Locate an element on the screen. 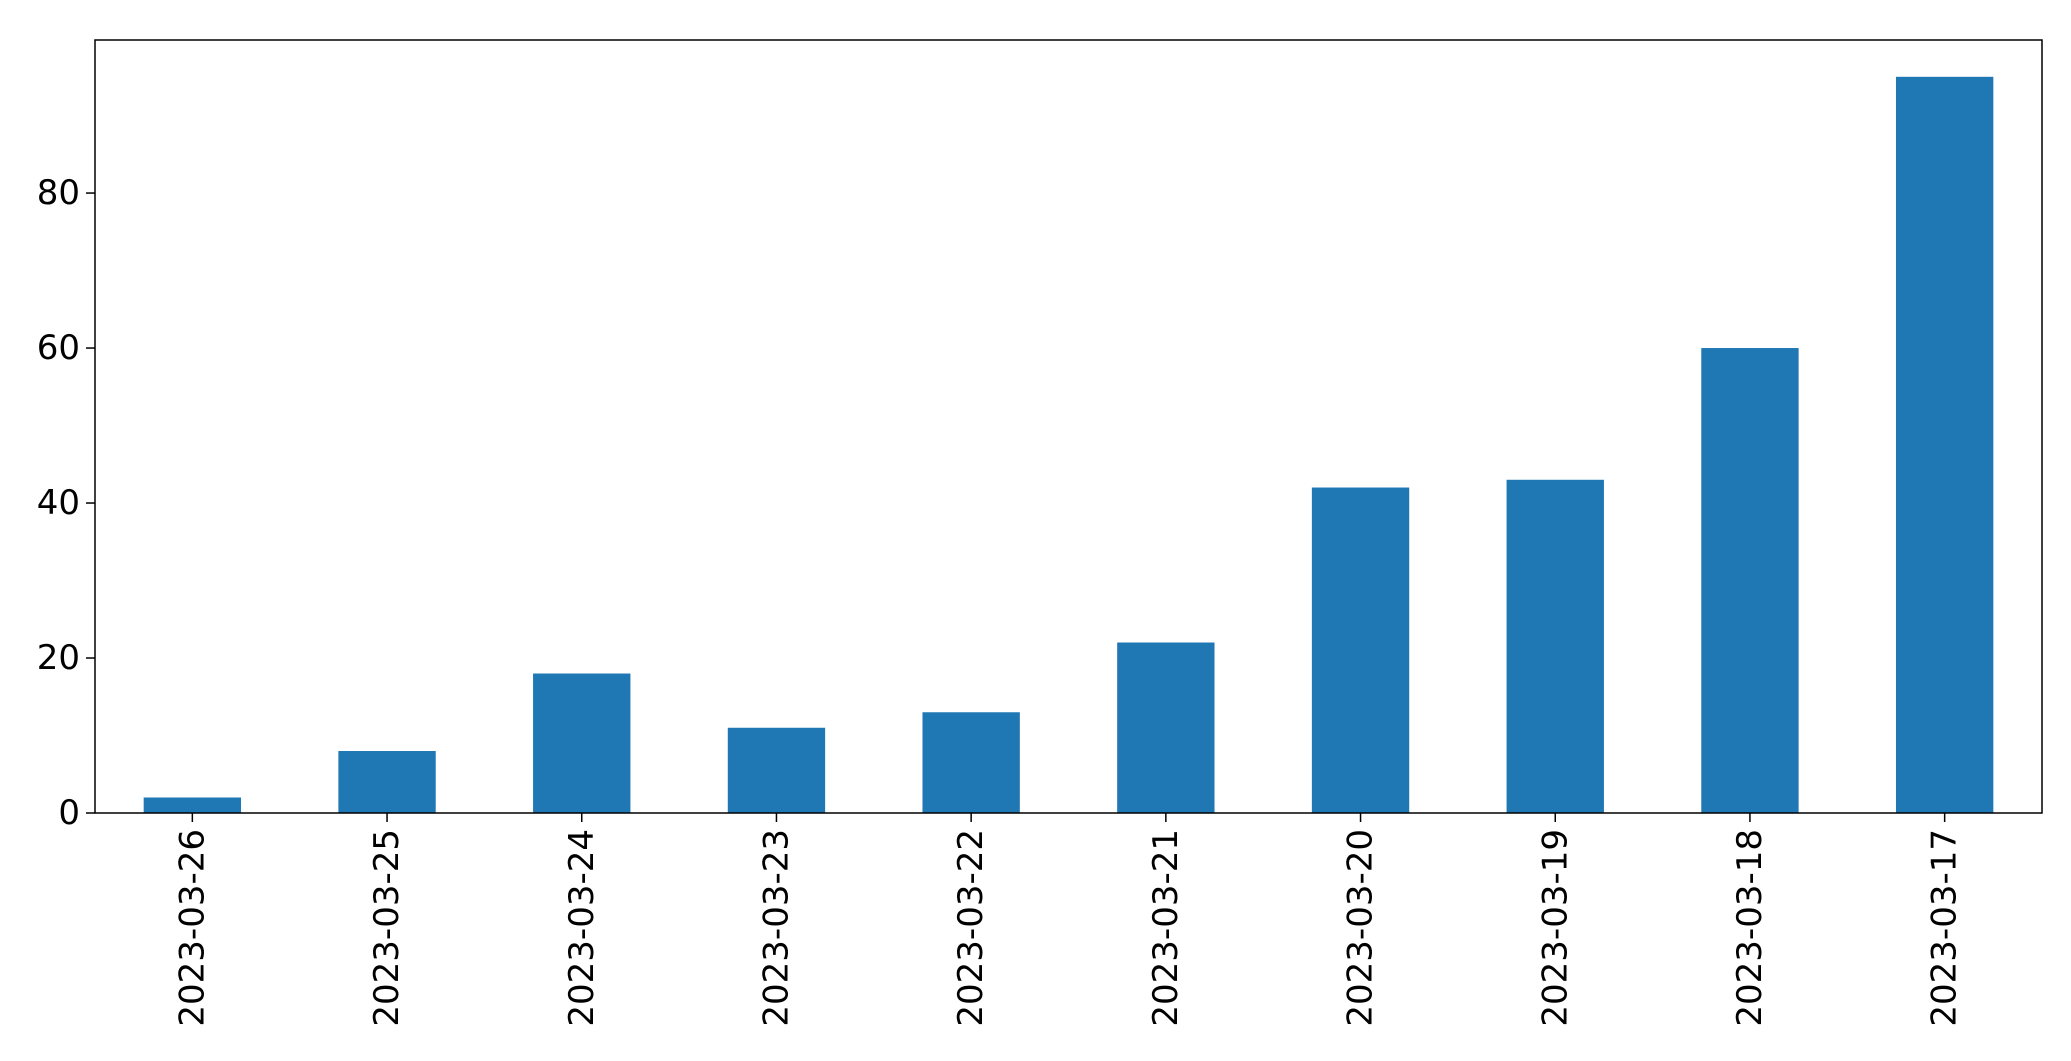  x-tick-label: 2023-03-20 is located at coordinates (1361, 928).